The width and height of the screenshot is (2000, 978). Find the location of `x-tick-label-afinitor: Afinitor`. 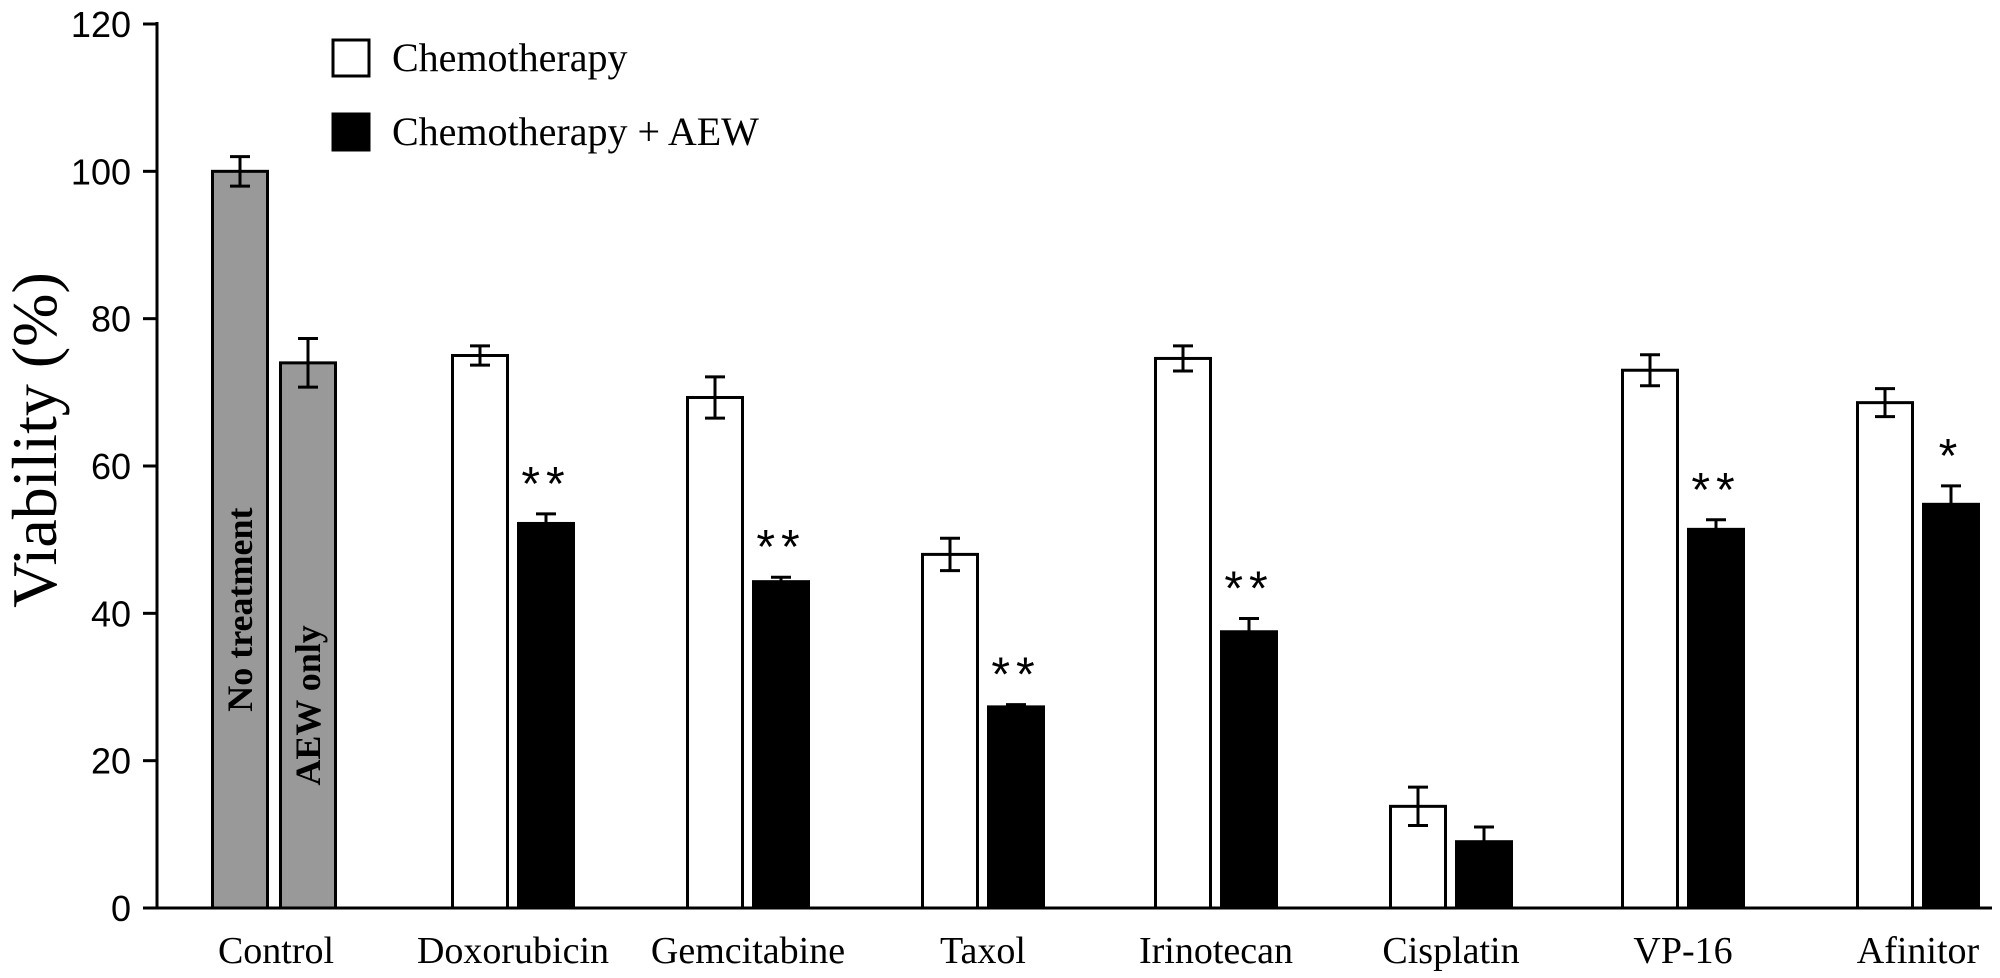

x-tick-label-afinitor: Afinitor is located at coordinates (1918, 951).